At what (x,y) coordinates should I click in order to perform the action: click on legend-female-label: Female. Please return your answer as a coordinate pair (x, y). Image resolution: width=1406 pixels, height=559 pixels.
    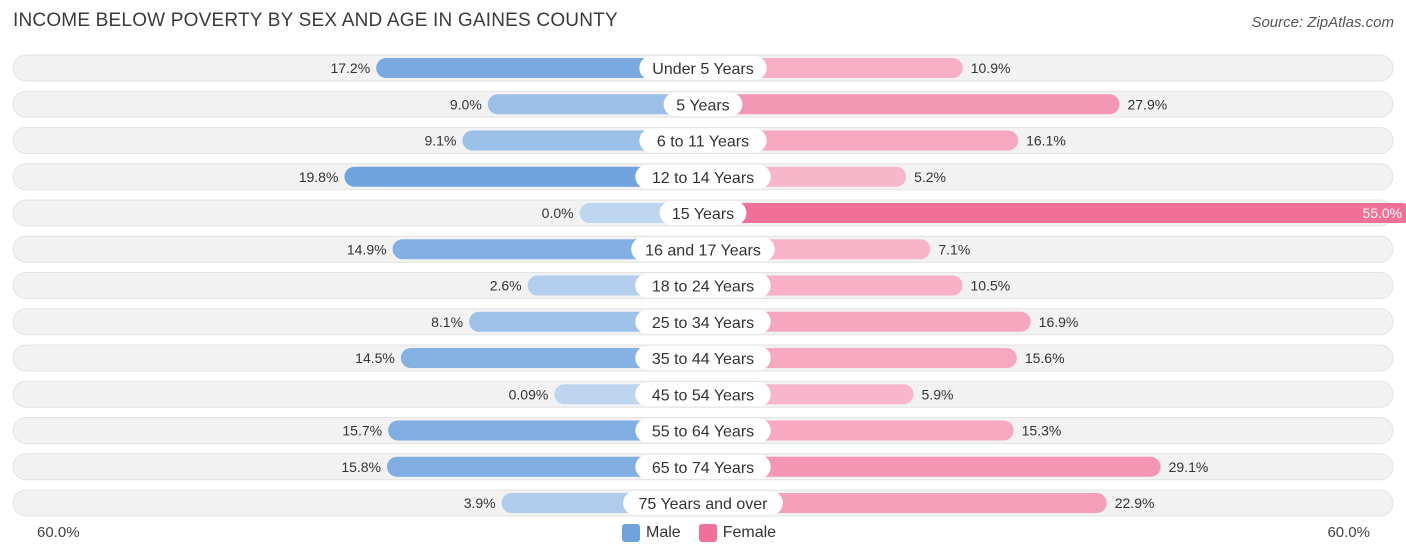
    Looking at the image, I should click on (749, 532).